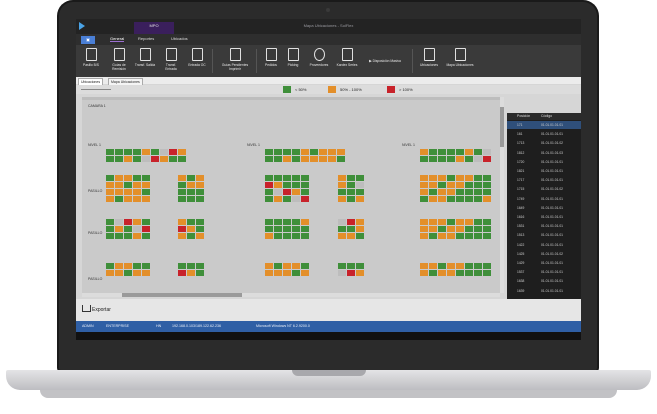 The width and height of the screenshot is (657, 414). Describe the element at coordinates (91, 81) in the screenshot. I see `doctab-ubicaciones: Ubicaciones` at that location.